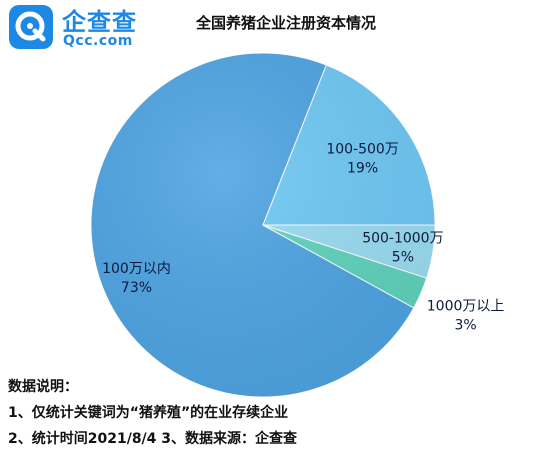  What do you see at coordinates (31, 27) in the screenshot?
I see `brand-logo-icon` at bounding box center [31, 27].